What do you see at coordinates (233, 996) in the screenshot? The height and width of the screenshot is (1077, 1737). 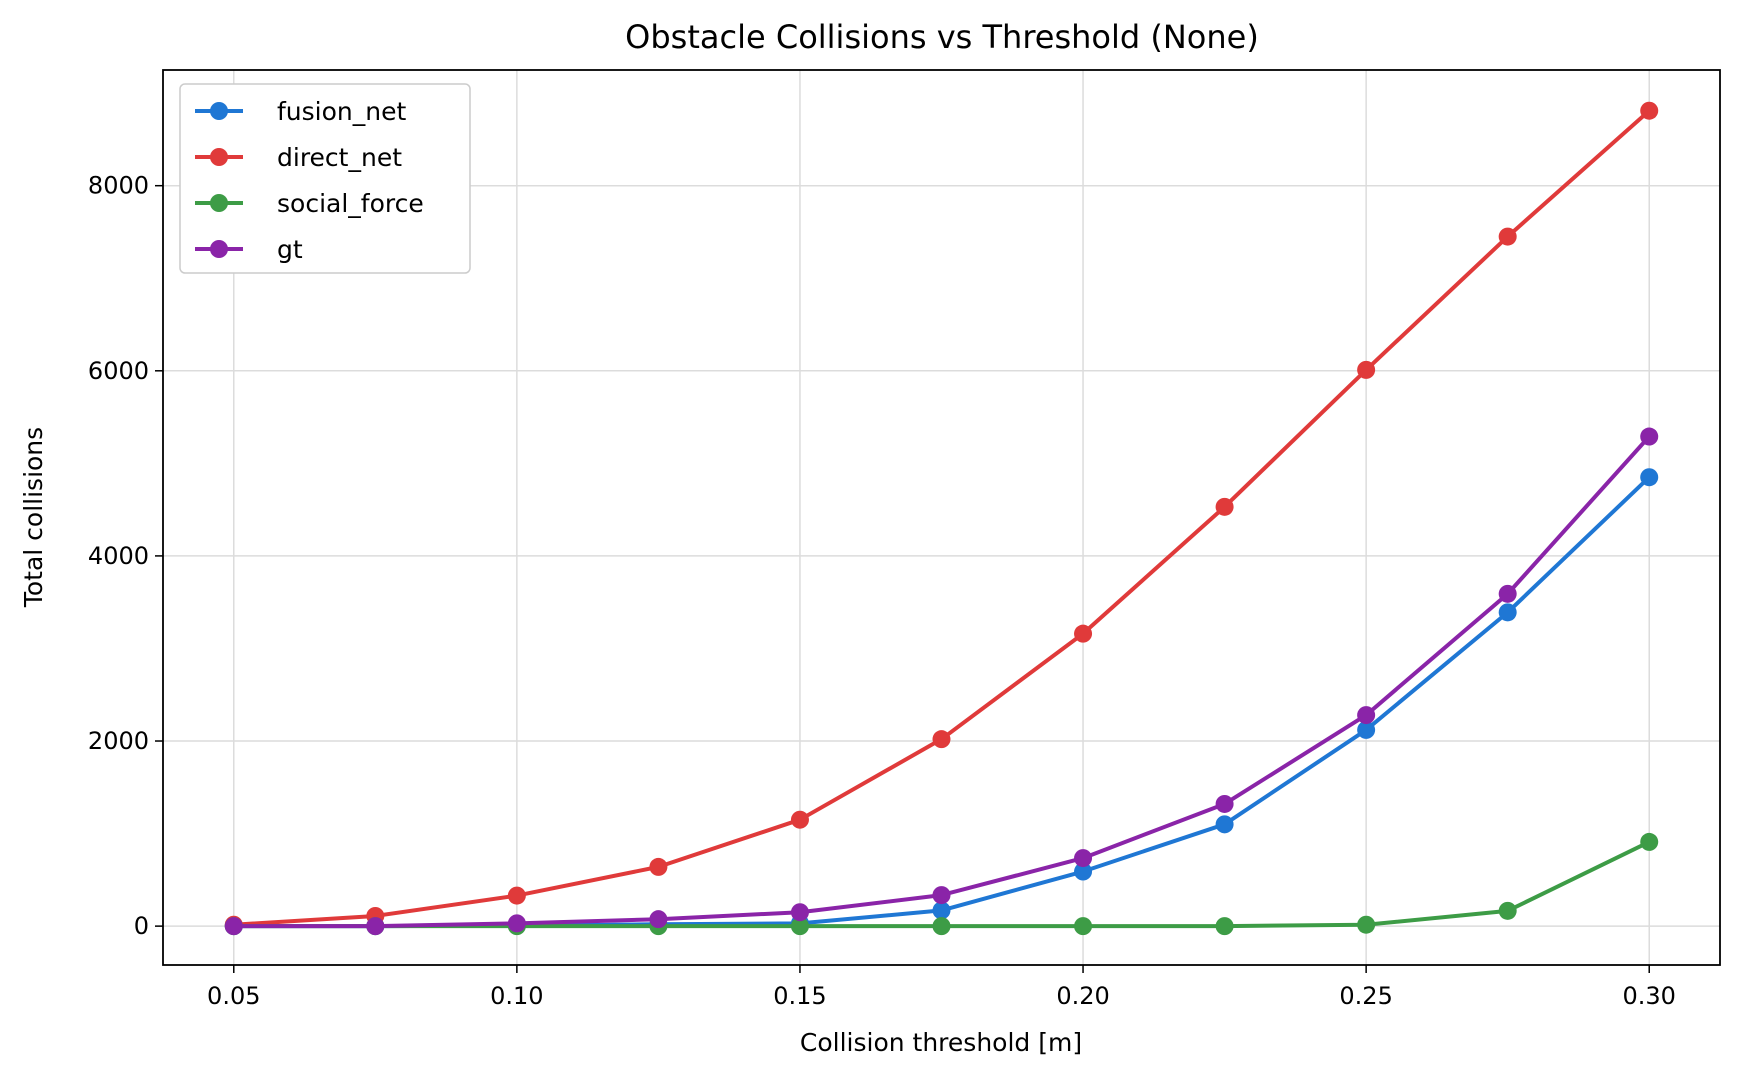 I see `x-tick-label: 0.05` at bounding box center [233, 996].